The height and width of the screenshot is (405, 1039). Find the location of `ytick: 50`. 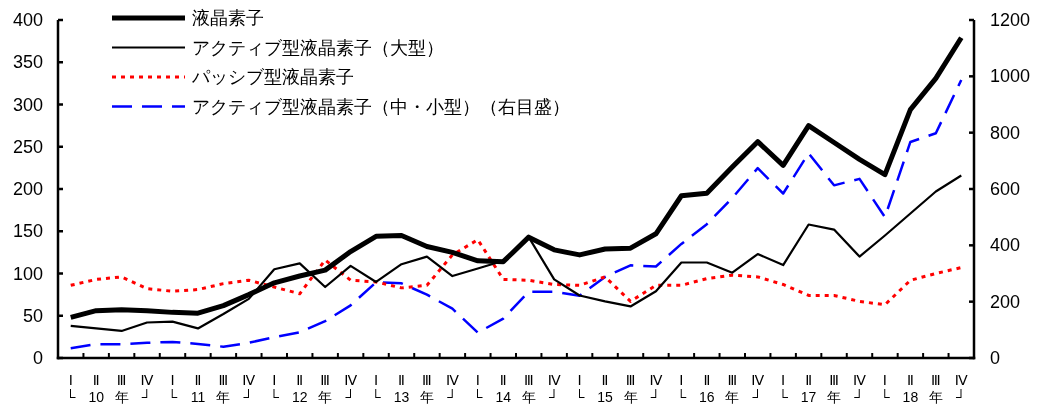

ytick: 50 is located at coordinates (32, 315).